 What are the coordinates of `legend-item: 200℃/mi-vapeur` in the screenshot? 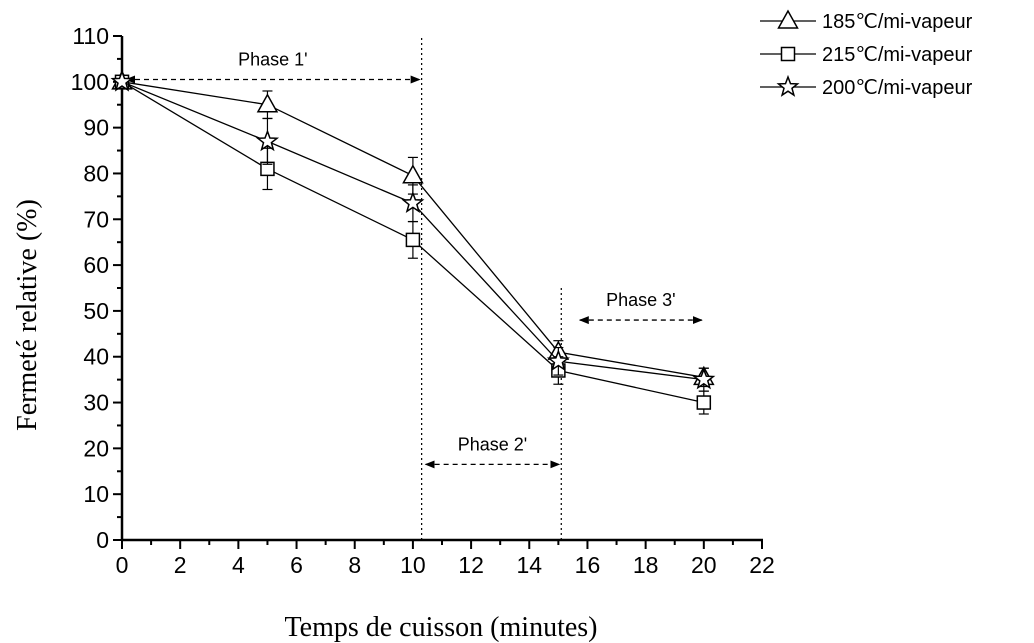 It's located at (866, 86).